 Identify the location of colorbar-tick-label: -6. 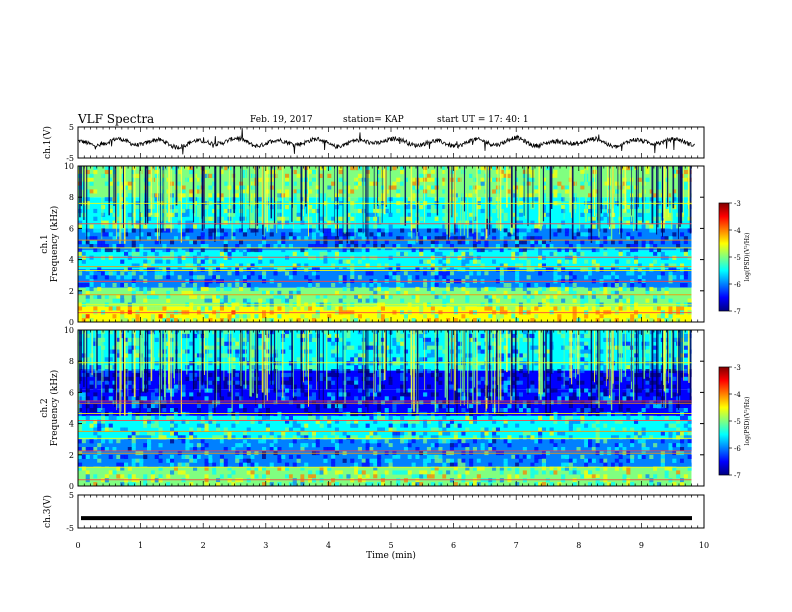
(737, 449).